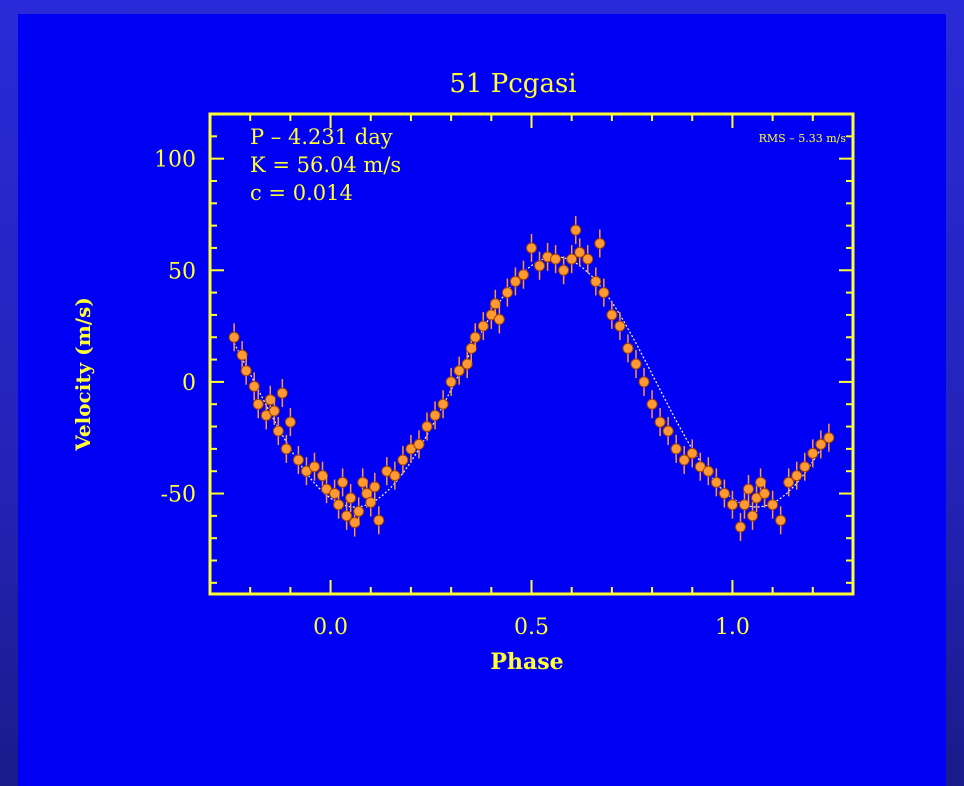 This screenshot has width=964, height=786. Describe the element at coordinates (512, 84) in the screenshot. I see `chart-title: 51 Pcgasi` at that location.